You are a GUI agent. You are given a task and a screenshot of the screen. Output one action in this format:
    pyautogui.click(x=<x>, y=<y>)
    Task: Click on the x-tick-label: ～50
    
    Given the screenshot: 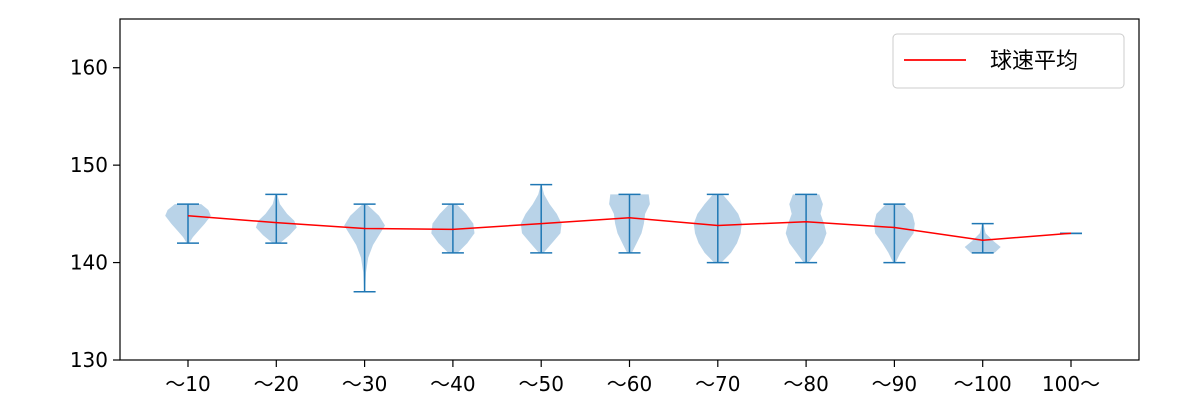 What is the action you would take?
    pyautogui.click(x=540, y=384)
    